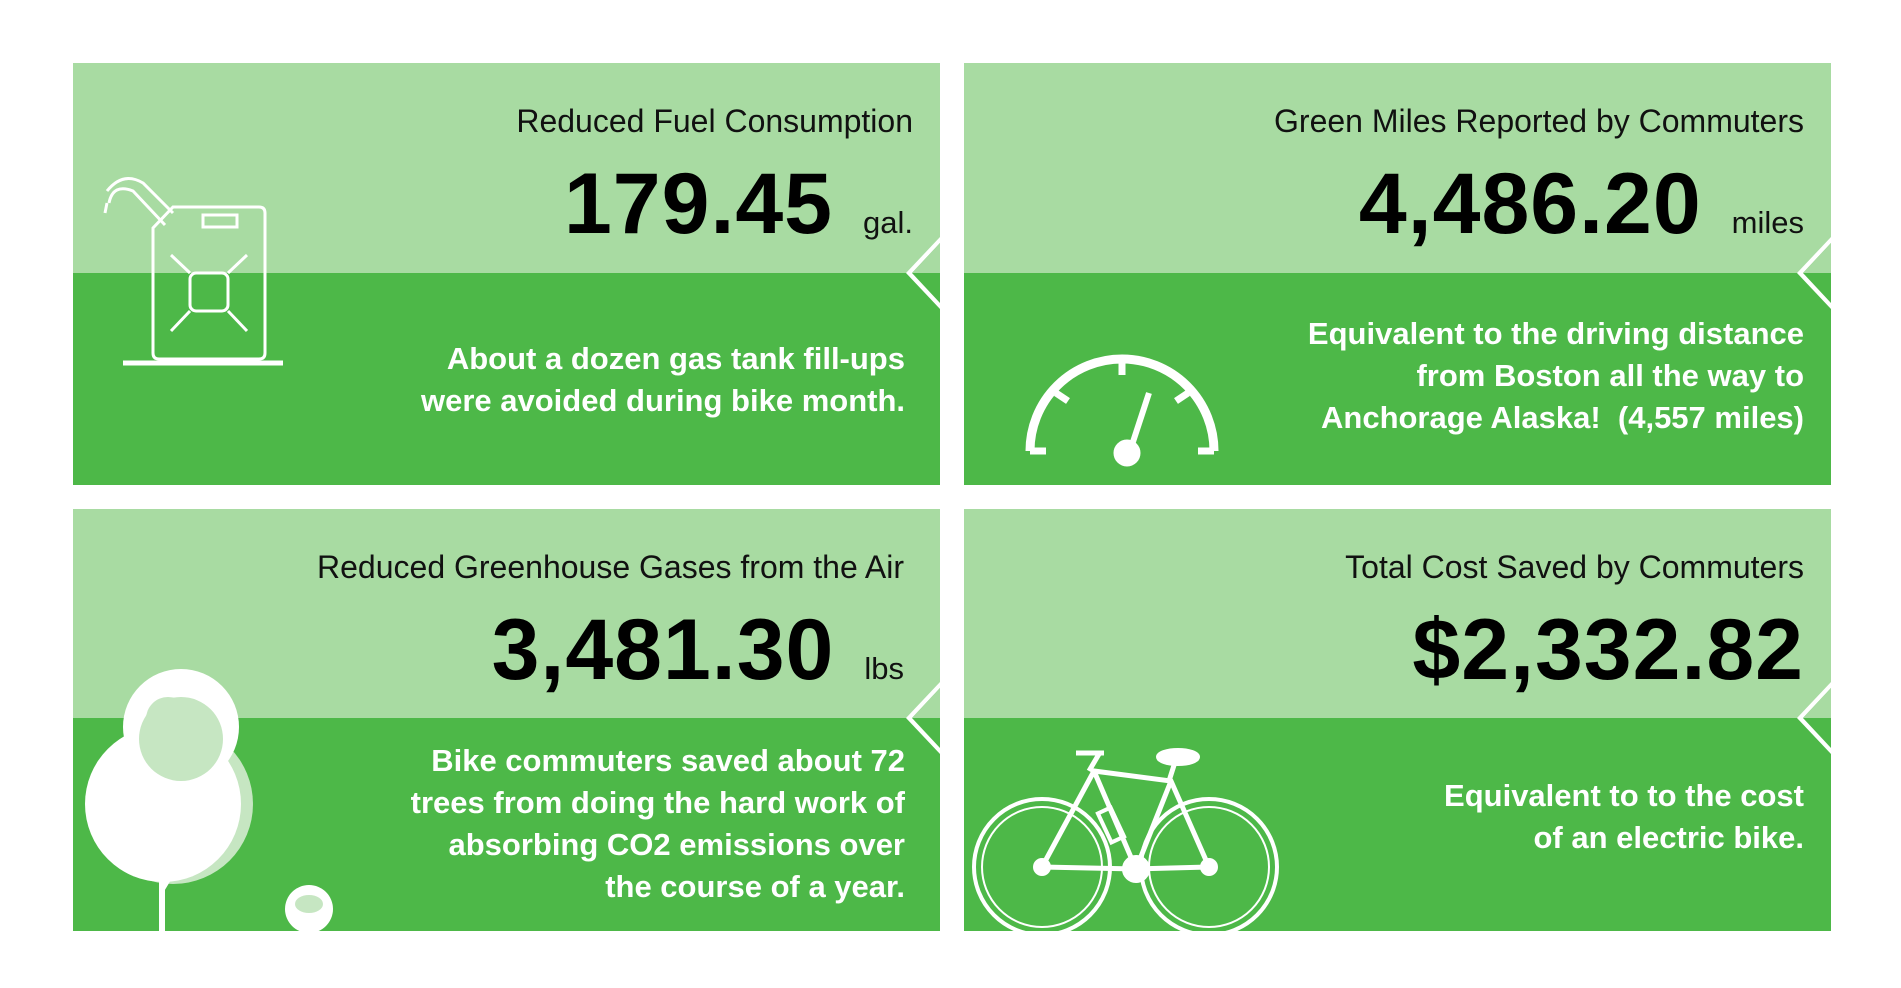 The width and height of the screenshot is (1901, 988). What do you see at coordinates (698, 204) in the screenshot?
I see `value: 179.45` at bounding box center [698, 204].